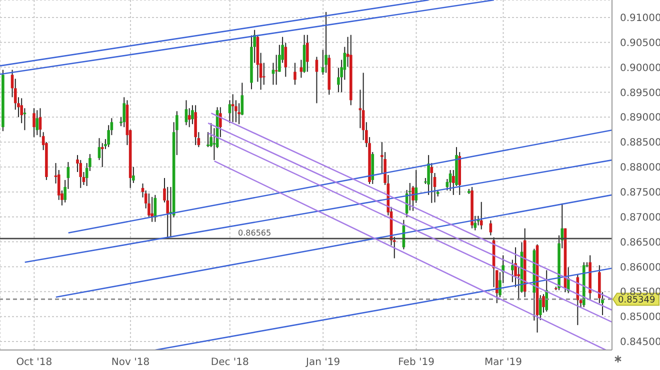 The image size is (660, 370). Describe the element at coordinates (130, 362) in the screenshot. I see `x-tick-label: Nov '18` at that location.